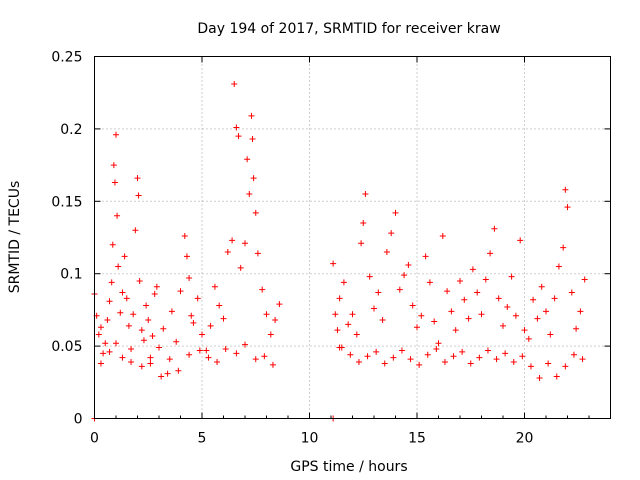 This screenshot has height=480, width=640. Describe the element at coordinates (348, 467) in the screenshot. I see `x-axis-label: GPS time / hours` at that location.